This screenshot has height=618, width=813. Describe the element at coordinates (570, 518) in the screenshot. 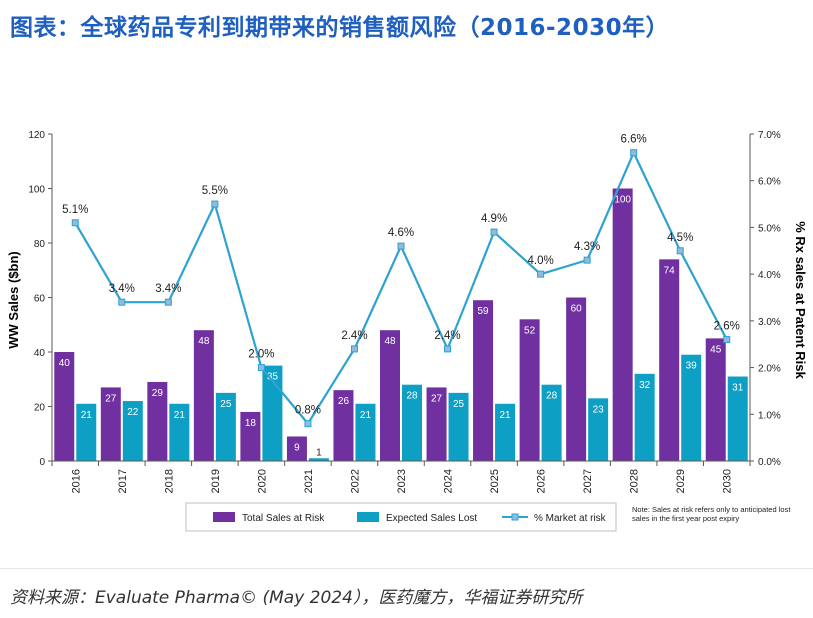

I see `legend-label-line: % Market at risk` at that location.